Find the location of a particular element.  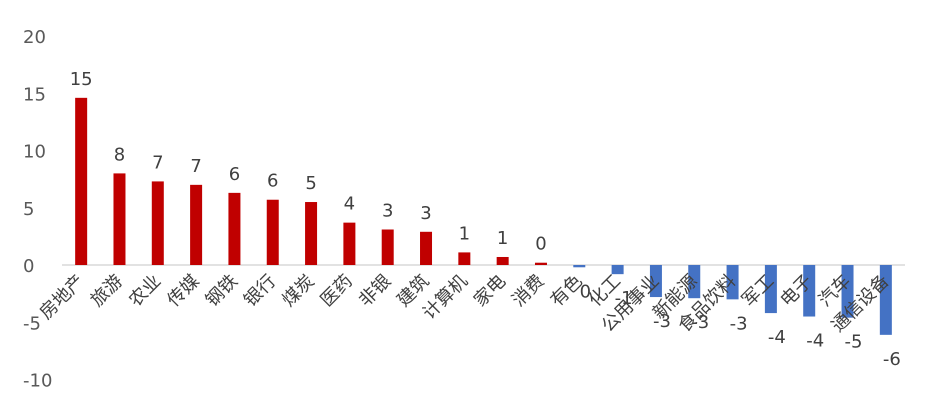

y-tick-label: 10 is located at coordinates (34, 152).